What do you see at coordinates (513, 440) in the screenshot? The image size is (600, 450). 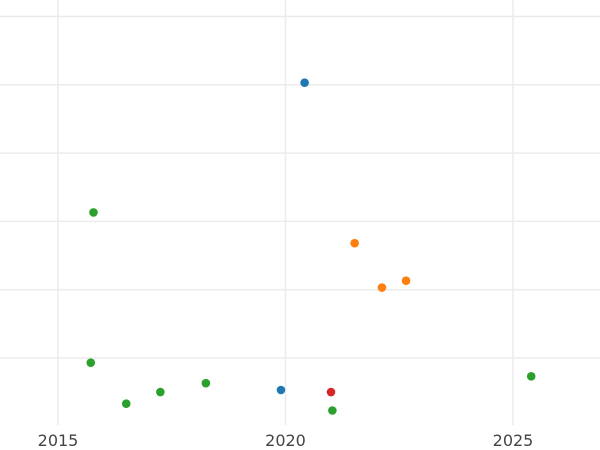 I see `x-tick-label: 2025` at bounding box center [513, 440].